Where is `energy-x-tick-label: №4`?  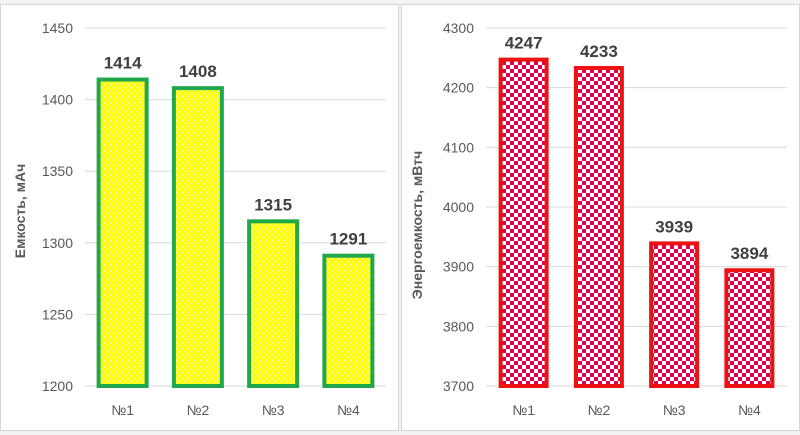
energy-x-tick-label: №4 is located at coordinates (749, 410).